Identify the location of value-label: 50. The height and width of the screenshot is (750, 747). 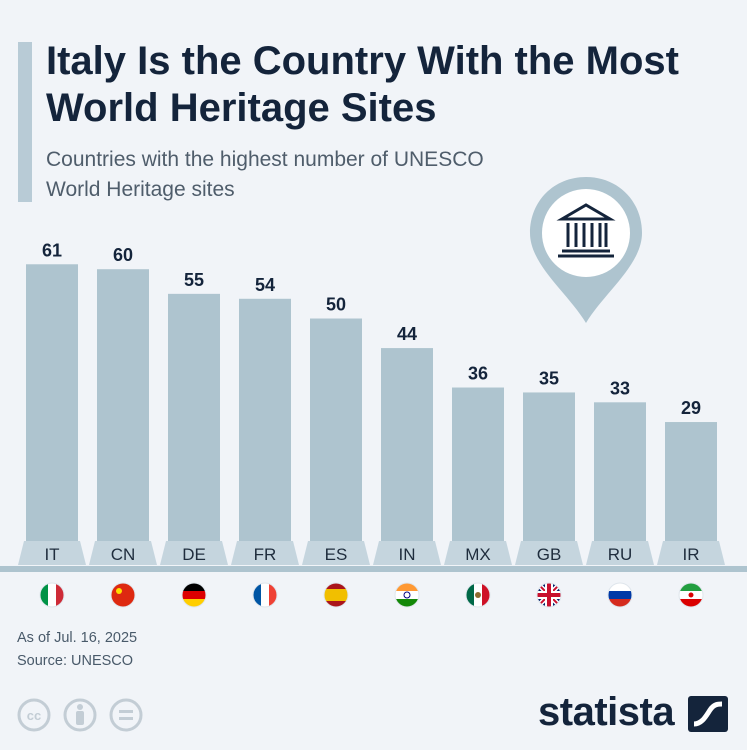
(336, 305).